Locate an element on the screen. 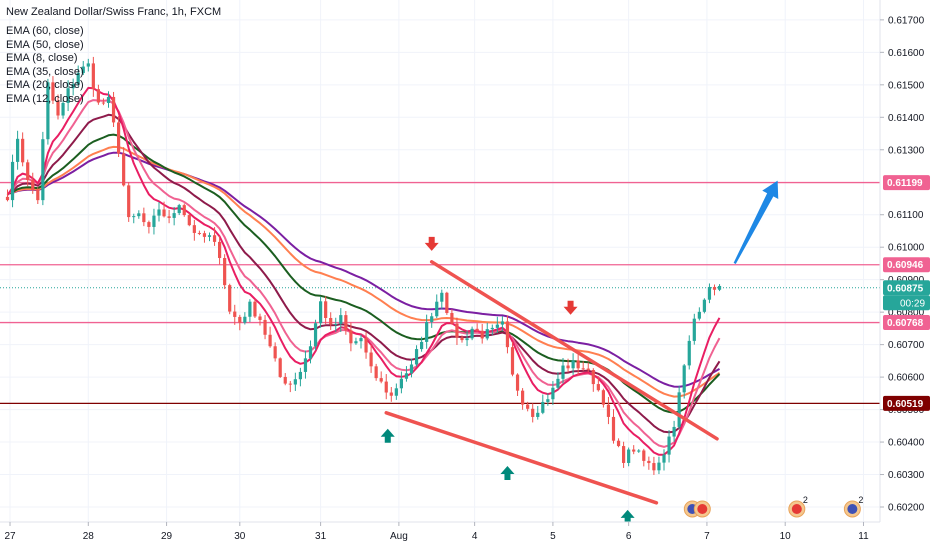 This screenshot has width=932, height=550. countdown-label: 00:29 is located at coordinates (912, 303).